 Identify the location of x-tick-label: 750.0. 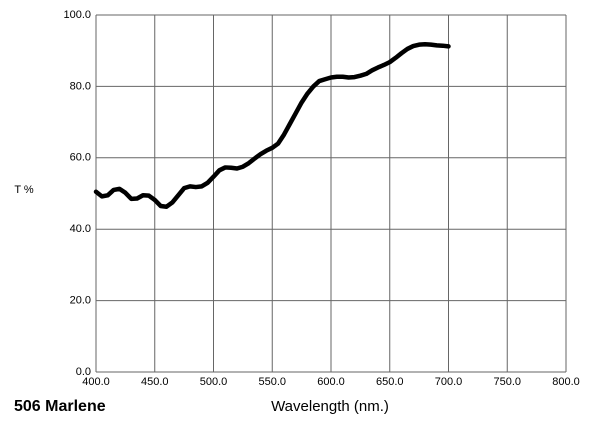
(507, 382).